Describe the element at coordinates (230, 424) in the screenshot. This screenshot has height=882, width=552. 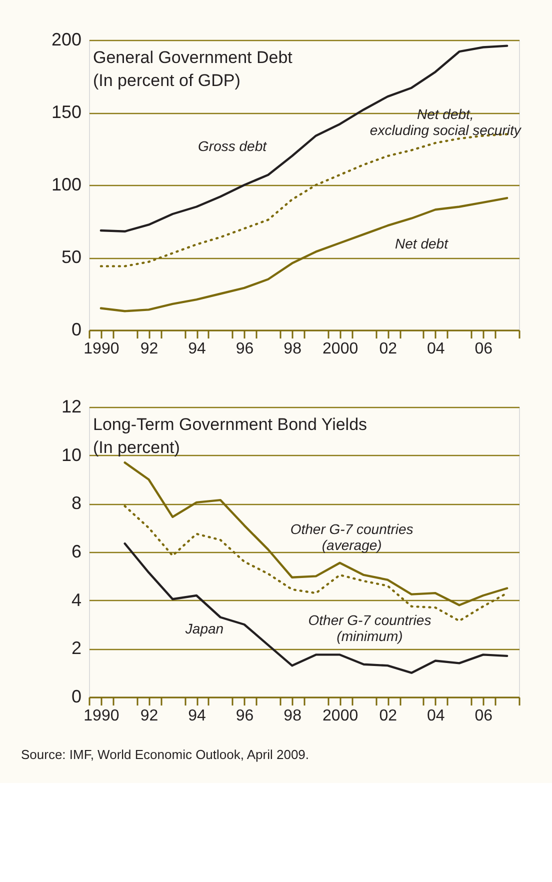
I see `text: Long-Term Government Bond Yields` at that location.